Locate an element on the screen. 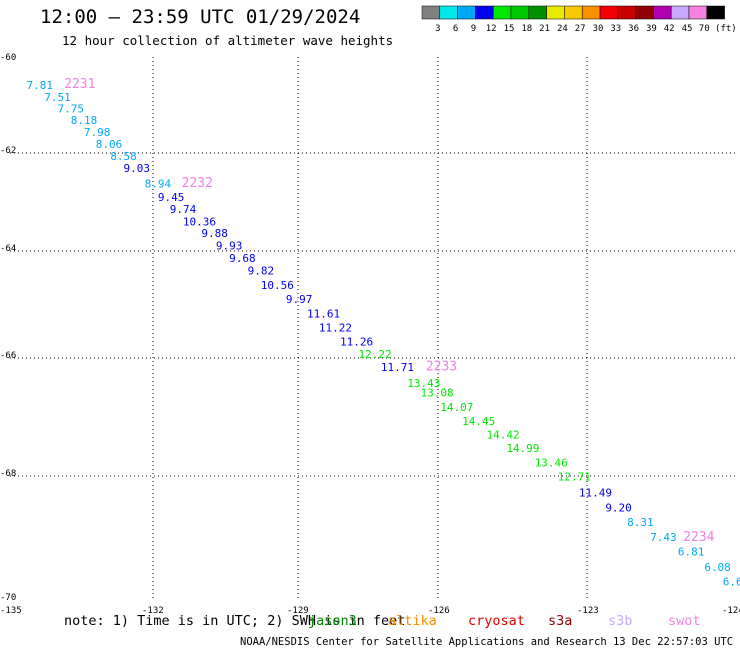  x-tick-label: -124 is located at coordinates (731, 611).